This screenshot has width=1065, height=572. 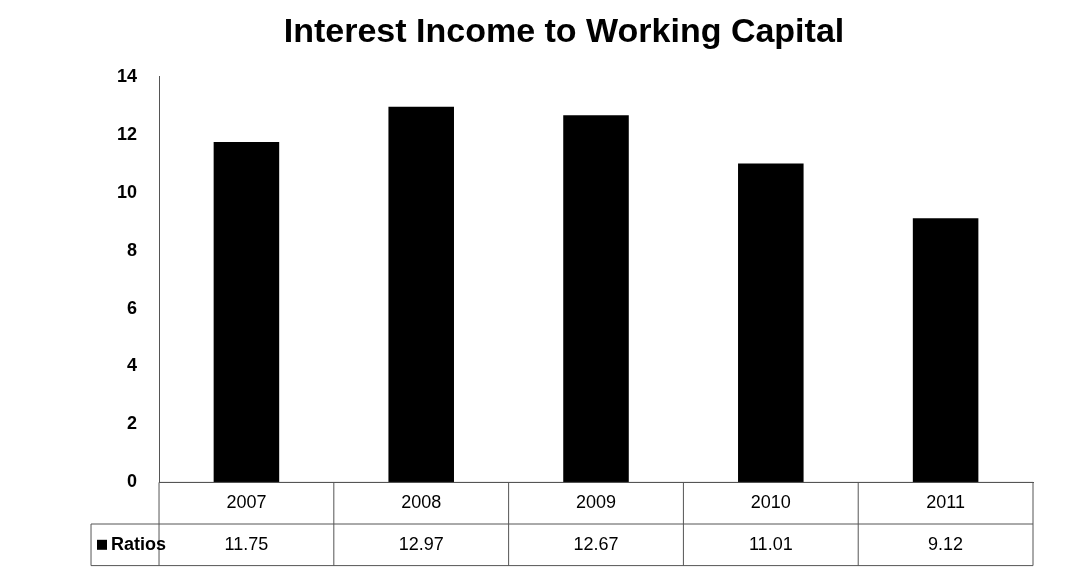 What do you see at coordinates (770, 543) in the screenshot?
I see `data-label: 11.01` at bounding box center [770, 543].